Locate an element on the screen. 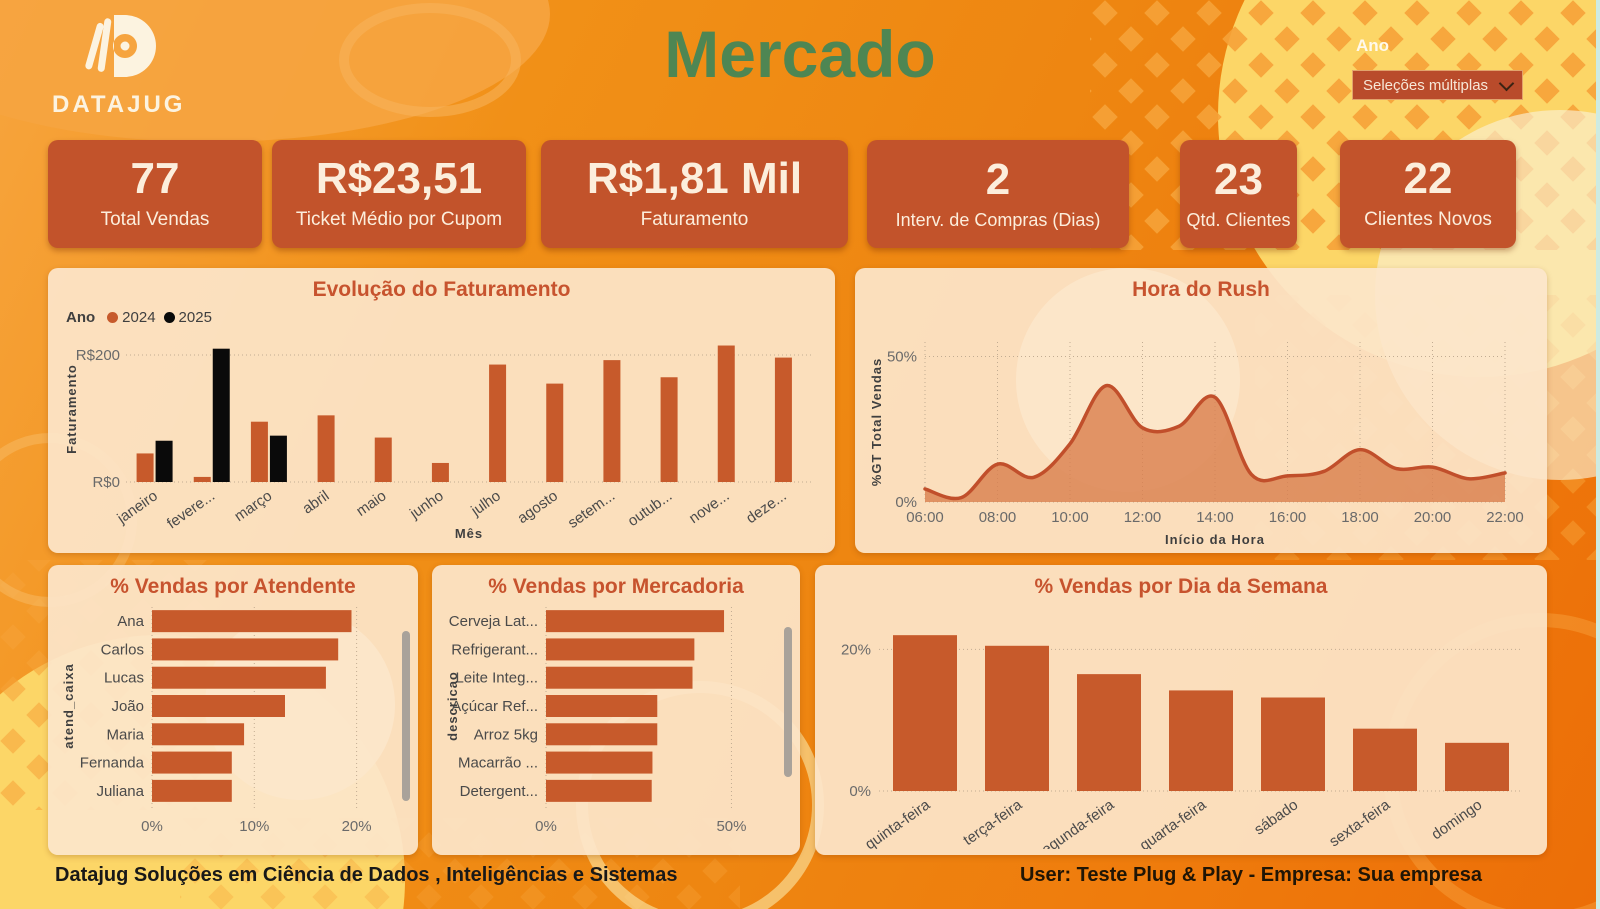  svg-text: março is located at coordinates (253, 506).